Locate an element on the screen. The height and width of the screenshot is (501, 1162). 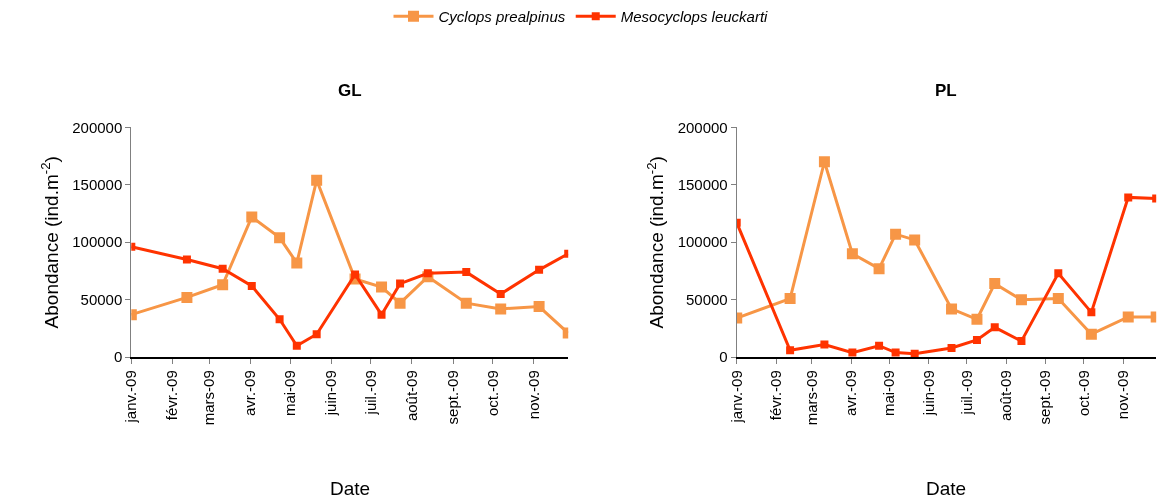
legend-label: Mesocyclops leuckarti is located at coordinates (694, 17).